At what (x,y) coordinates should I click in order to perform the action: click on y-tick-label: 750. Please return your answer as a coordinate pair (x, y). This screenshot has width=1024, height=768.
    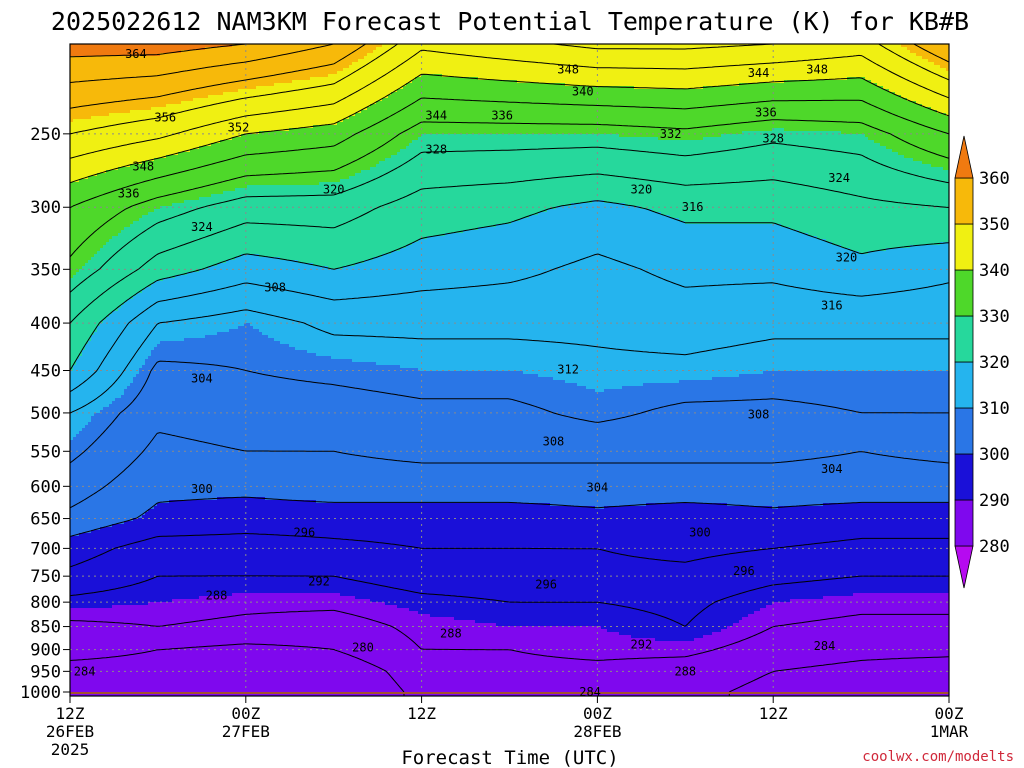
    Looking at the image, I should click on (45, 577).